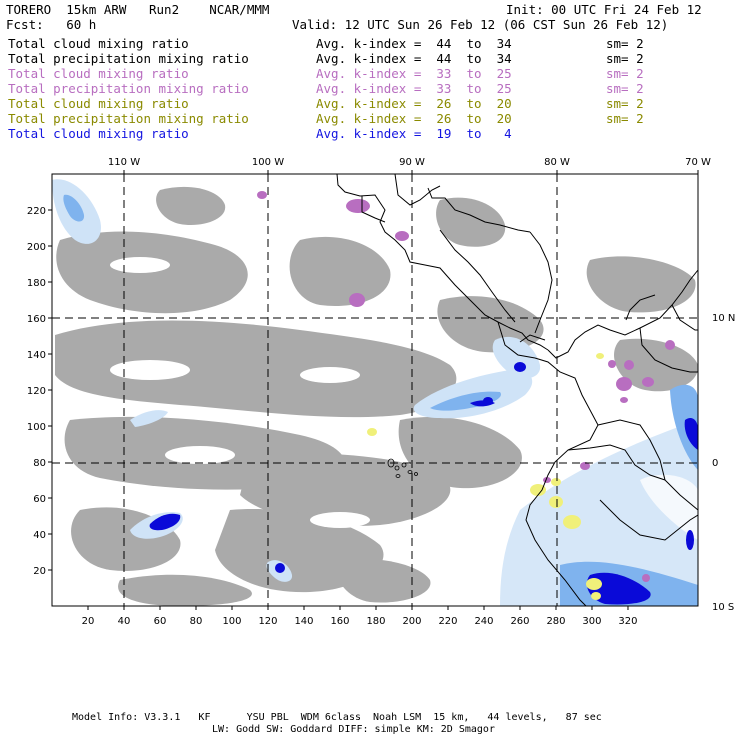  Describe the element at coordinates (51, 24) in the screenshot. I see `forecast-hour: Fcst: 60 h` at that location.